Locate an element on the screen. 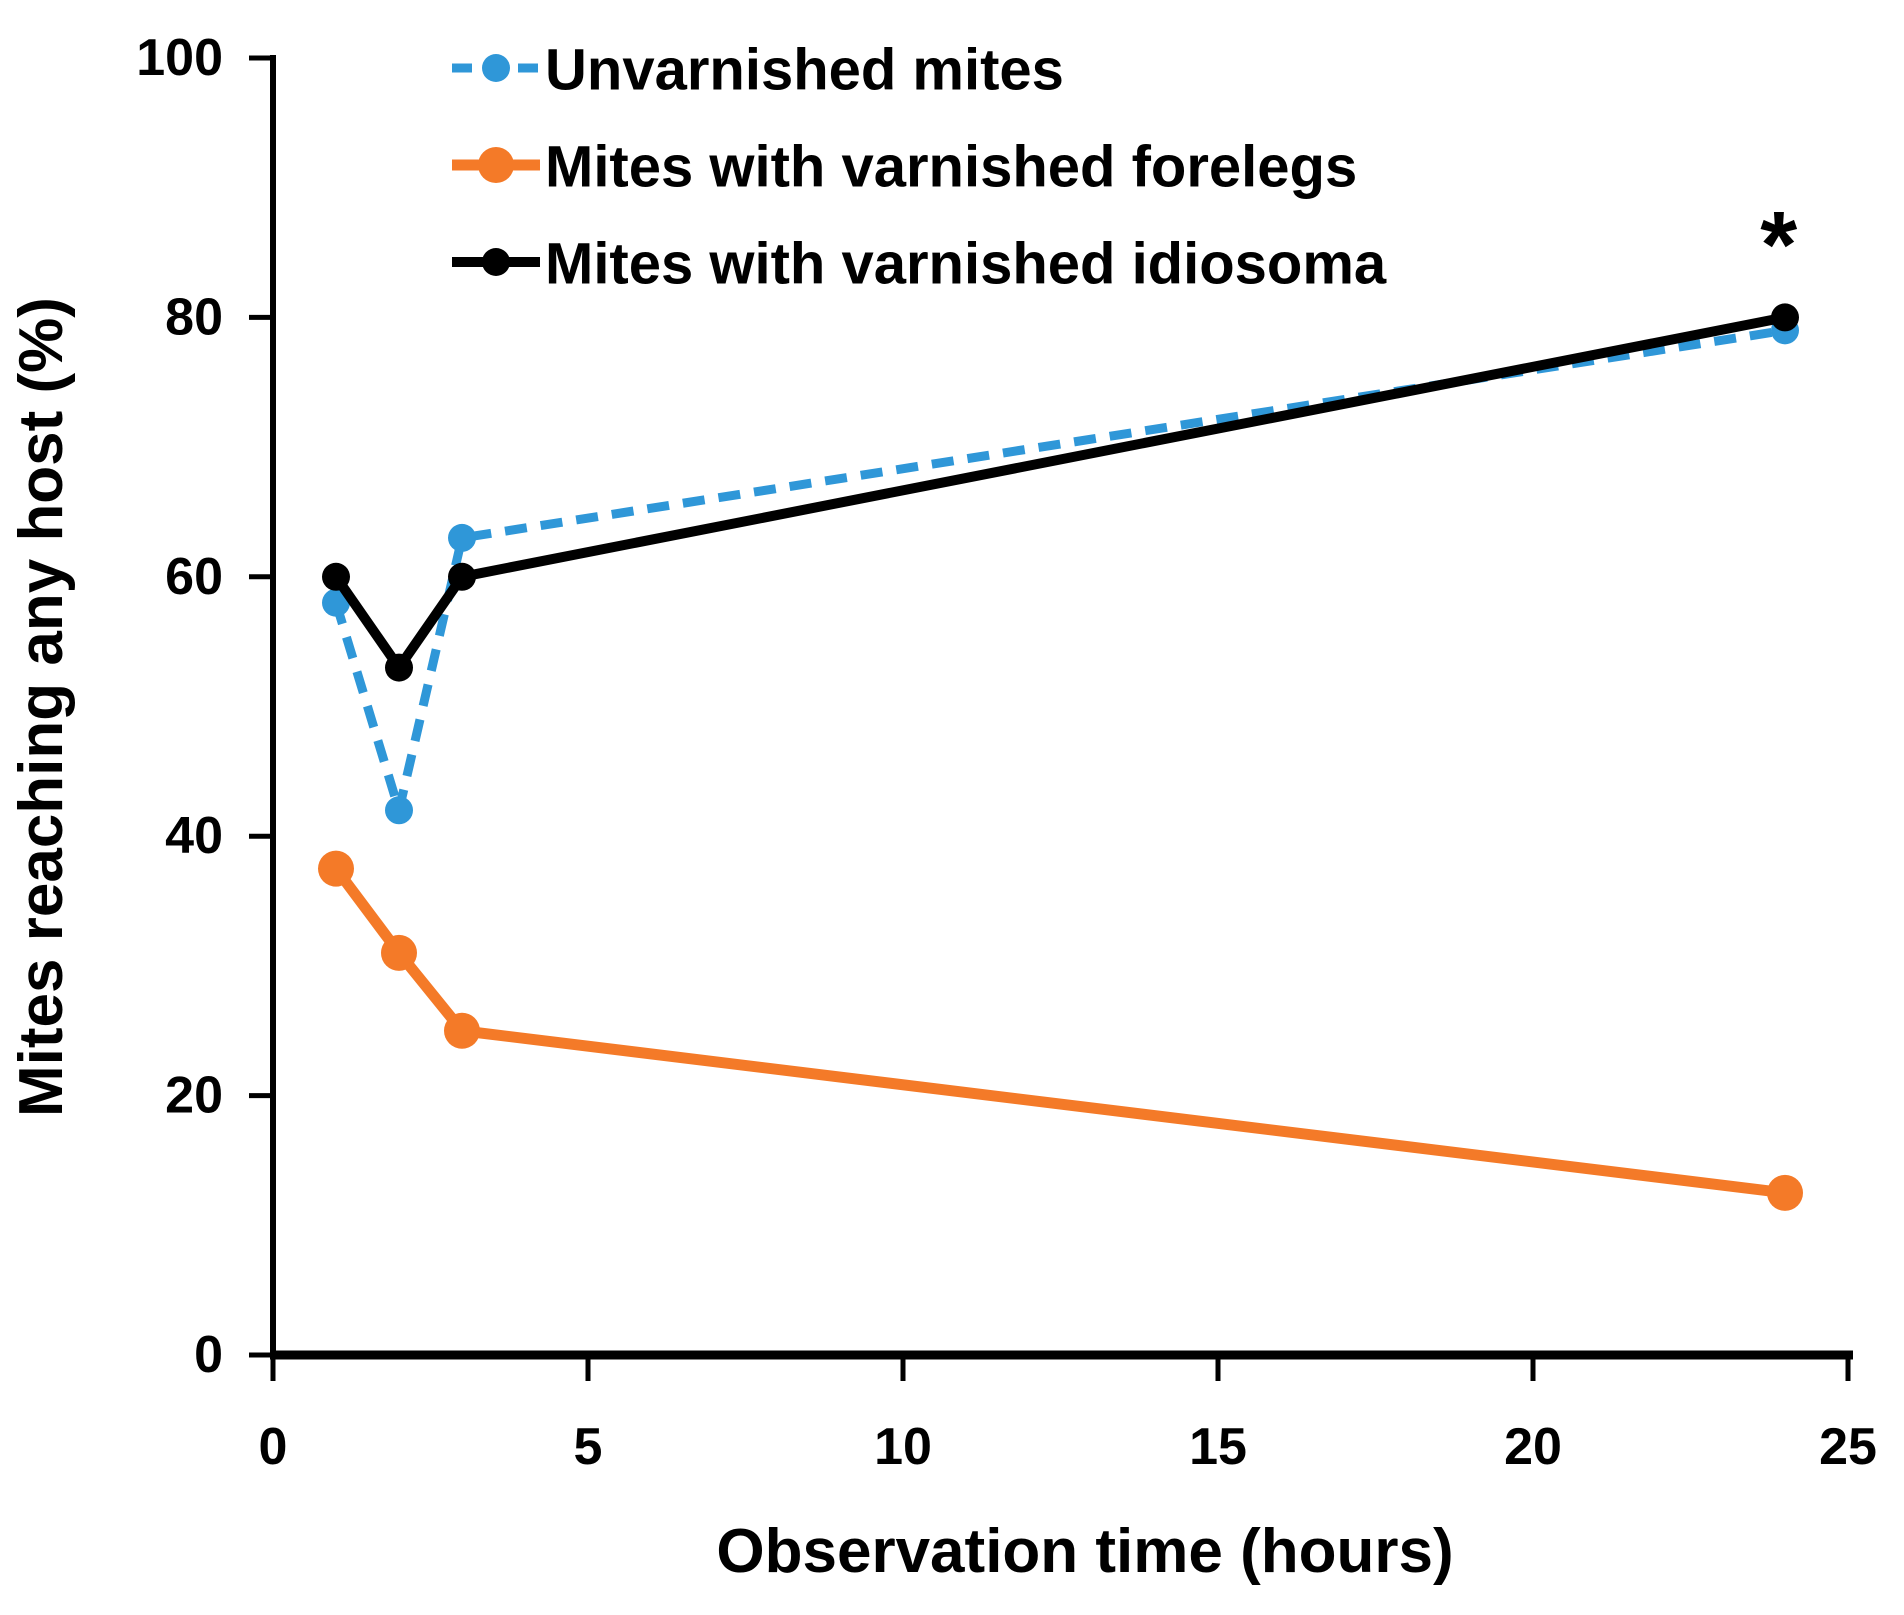 The height and width of the screenshot is (1615, 1904). x-tick-label: 20 is located at coordinates (1533, 1447).